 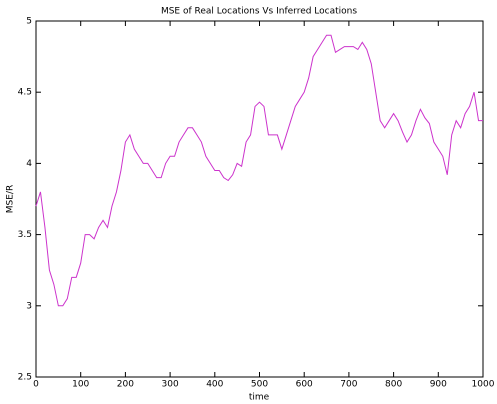 What do you see at coordinates (393, 385) in the screenshot?
I see `x-tick-label: 800` at bounding box center [393, 385].